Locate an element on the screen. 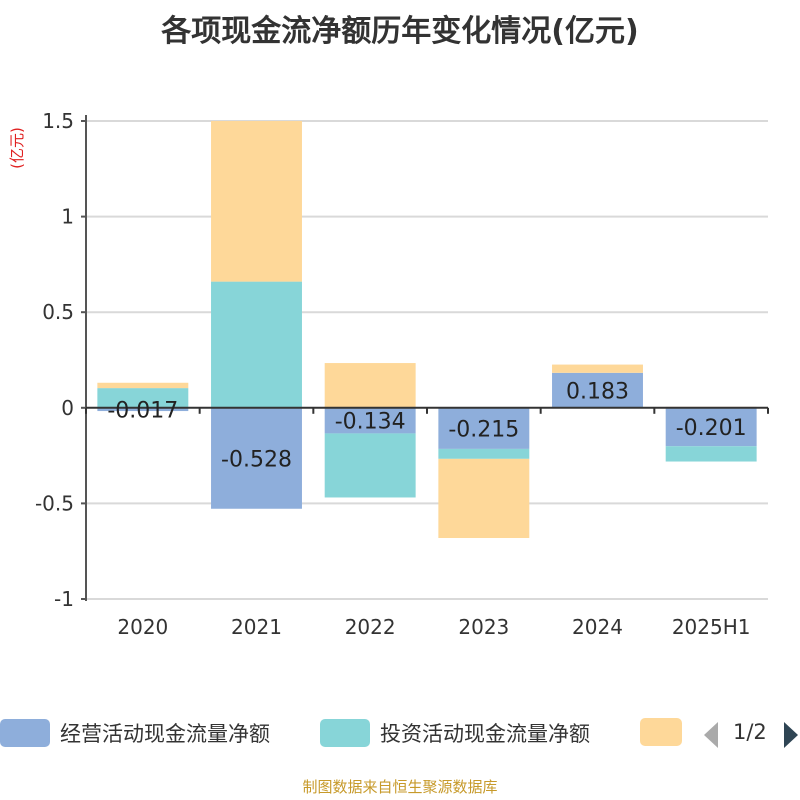 The image size is (800, 800). legend-label: 投资活动现金流量净额 is located at coordinates (485, 734).